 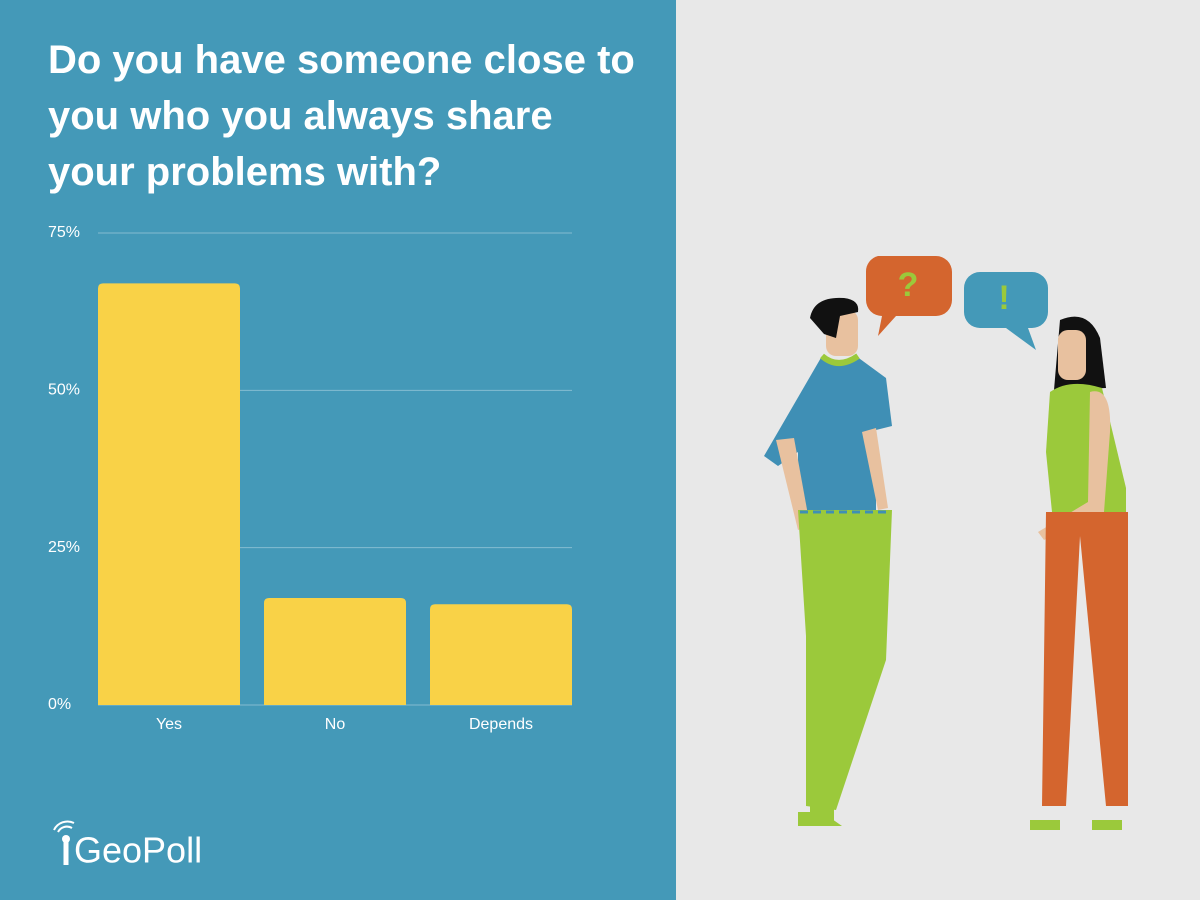 I want to click on x-tick-label: Depends, so click(x=501, y=724).